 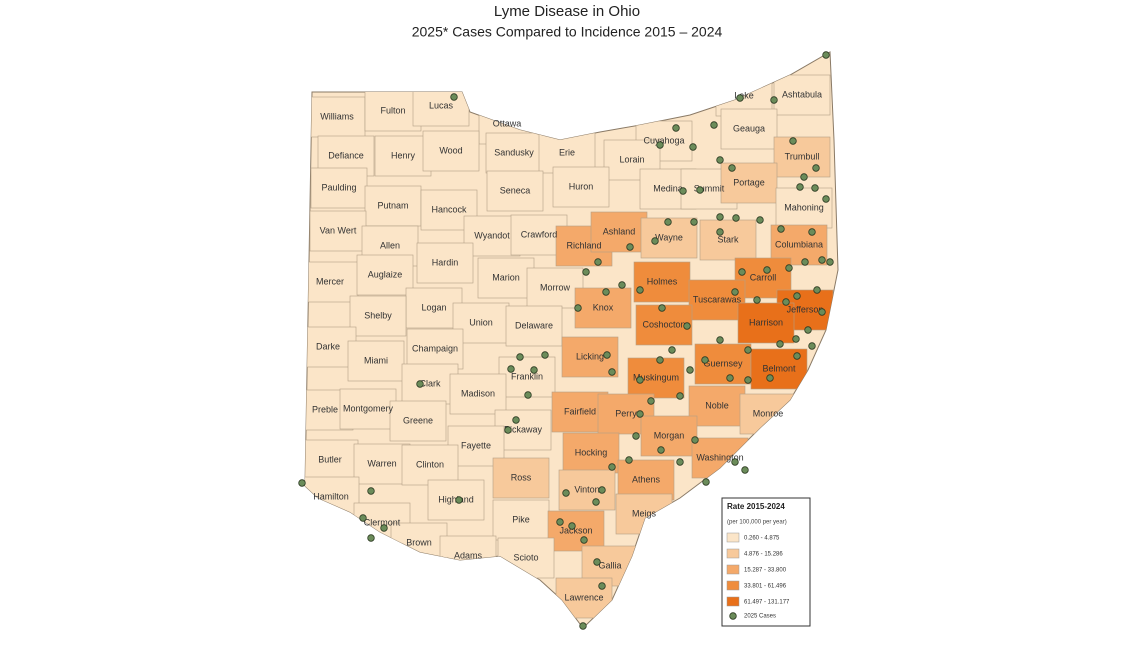 What do you see at coordinates (644, 513) in the screenshot?
I see `county-label: Meigs` at bounding box center [644, 513].